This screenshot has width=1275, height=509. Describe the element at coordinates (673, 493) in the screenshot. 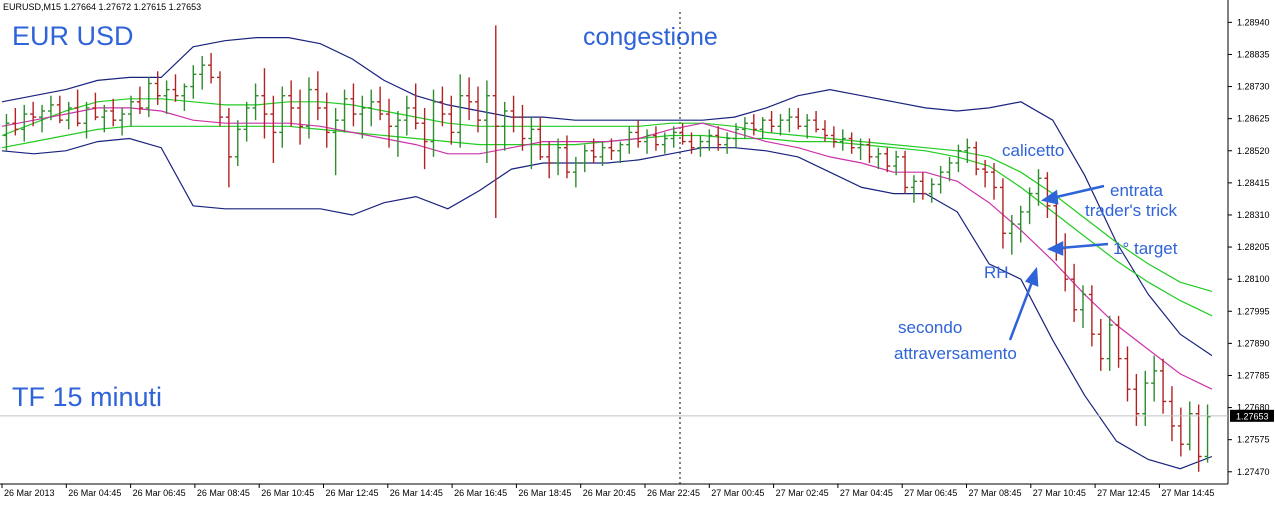

I see `x-tick-label: 26 Mar 22:45` at that location.